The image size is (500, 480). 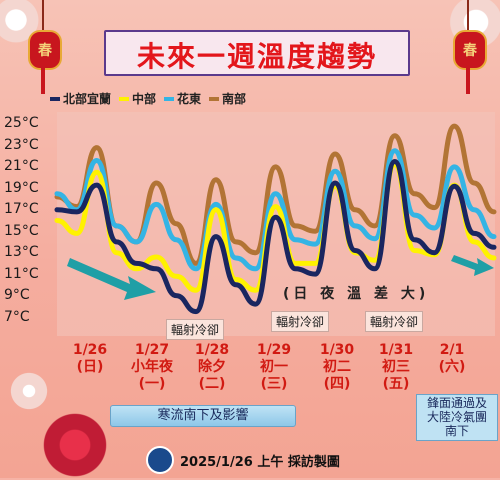 What do you see at coordinates (160, 460) in the screenshot?
I see `cna-logo-icon` at bounding box center [160, 460].